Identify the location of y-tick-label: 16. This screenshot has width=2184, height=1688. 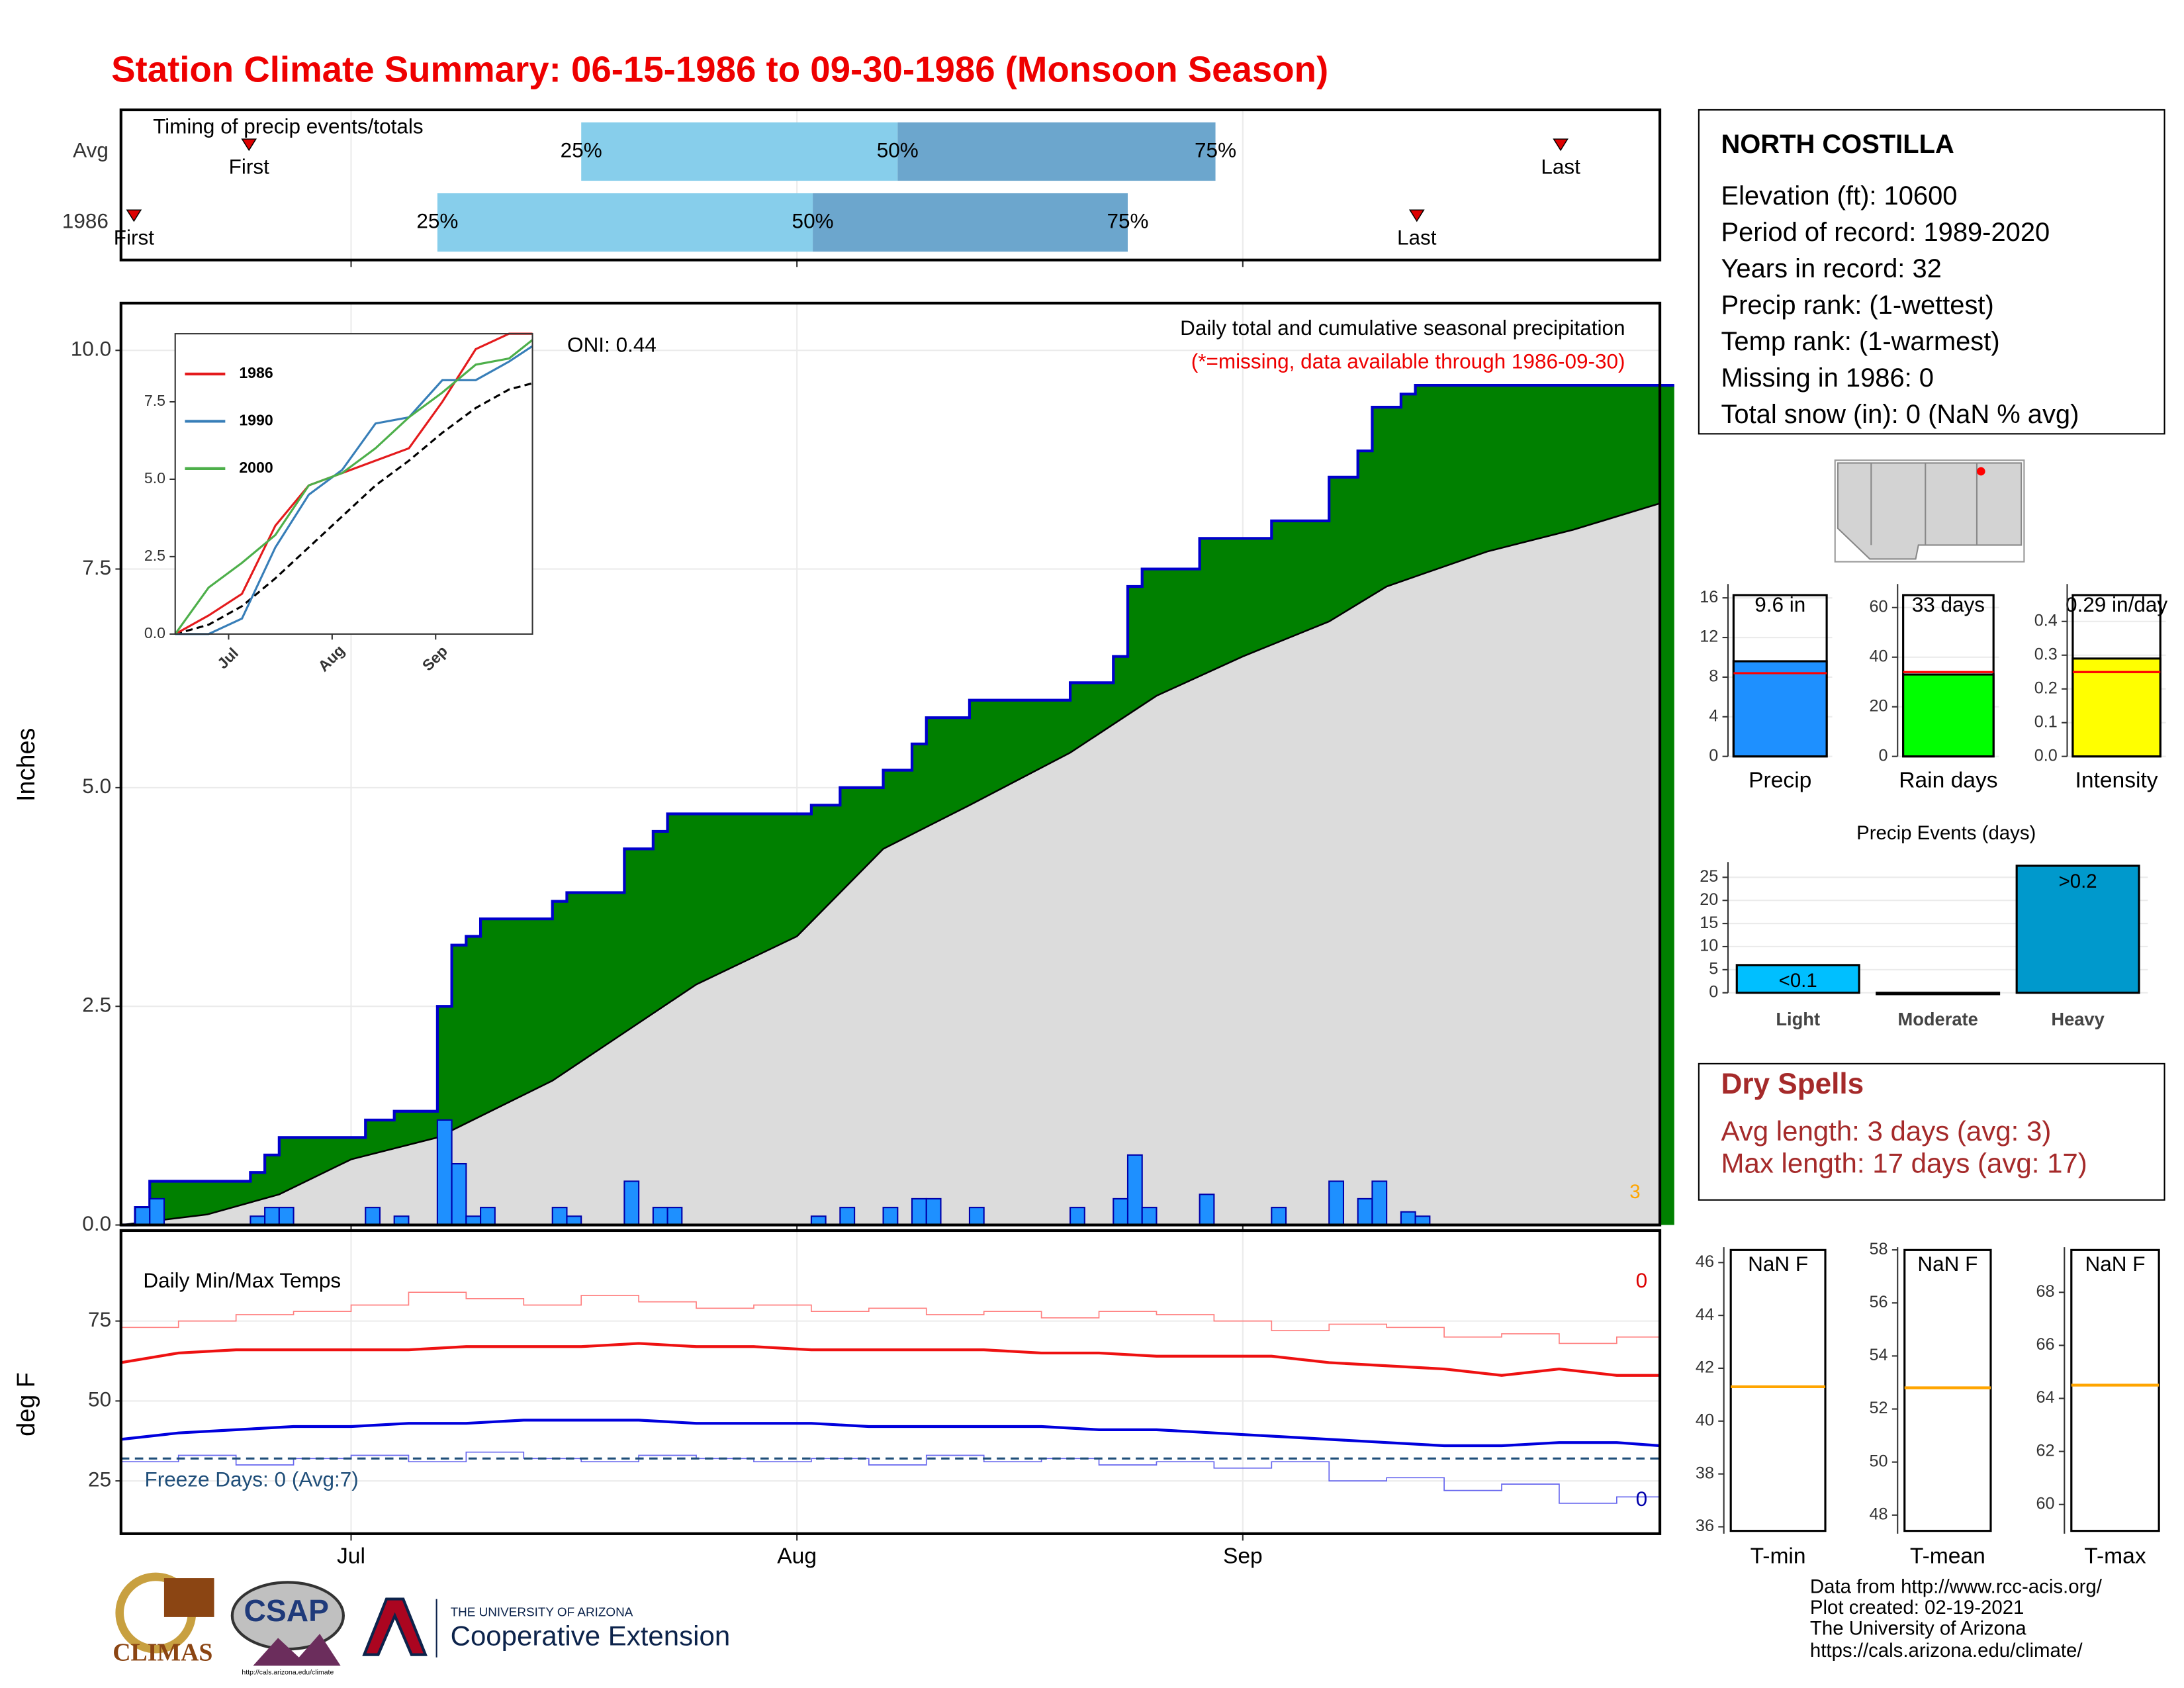
(1709, 597).